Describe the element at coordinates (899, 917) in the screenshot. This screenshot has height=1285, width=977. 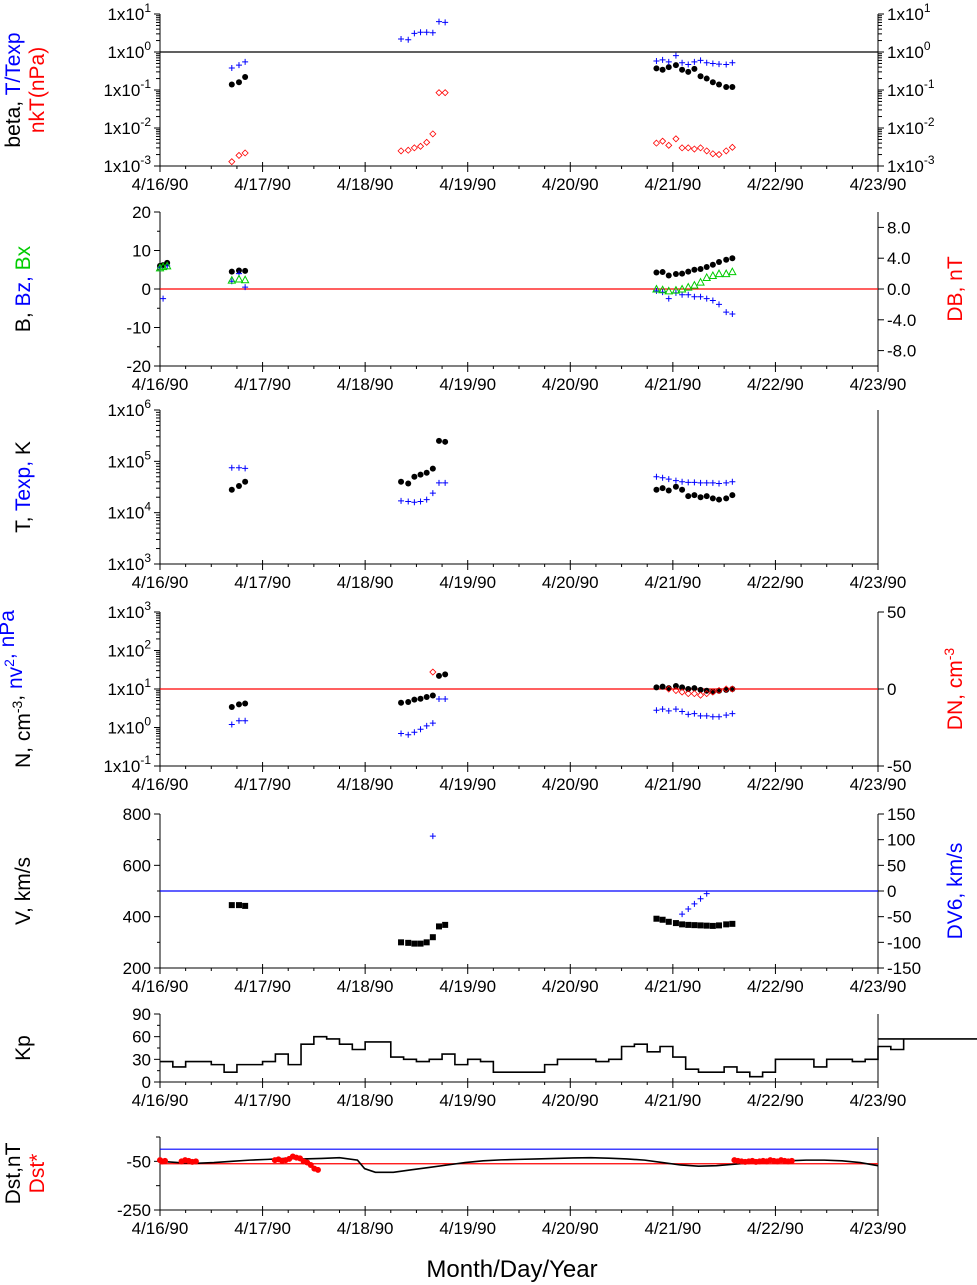
I see `right-y-tick-label: -50` at that location.